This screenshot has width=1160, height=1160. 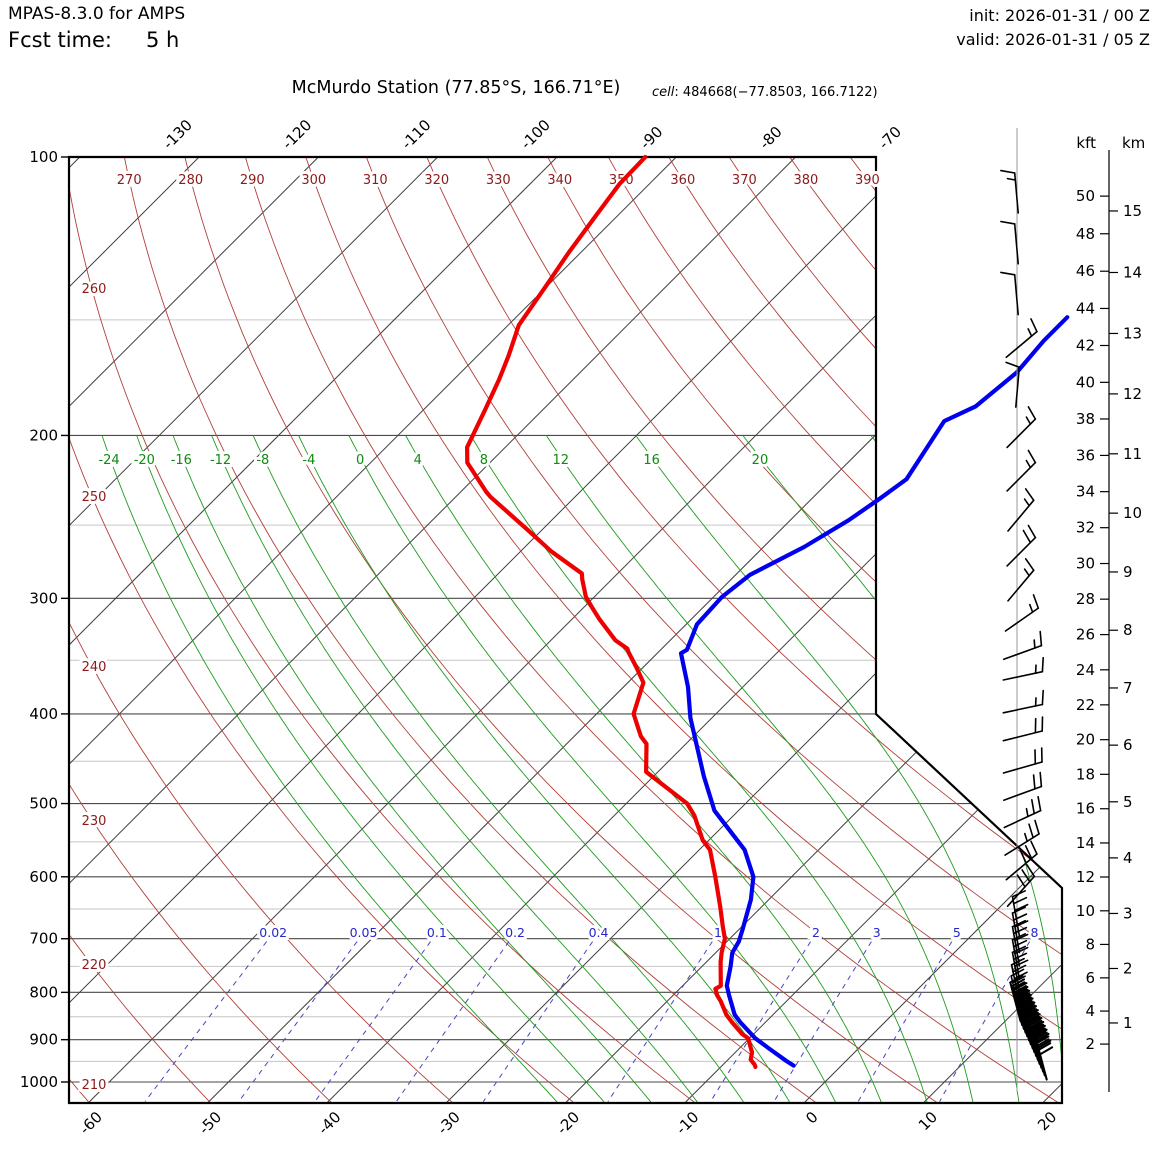 What do you see at coordinates (648, 932) in the screenshot?
I see `mixing-ratio-labels: 0.02 0.05 0.1 0.2 0.4 1 2 3 5 8` at bounding box center [648, 932].